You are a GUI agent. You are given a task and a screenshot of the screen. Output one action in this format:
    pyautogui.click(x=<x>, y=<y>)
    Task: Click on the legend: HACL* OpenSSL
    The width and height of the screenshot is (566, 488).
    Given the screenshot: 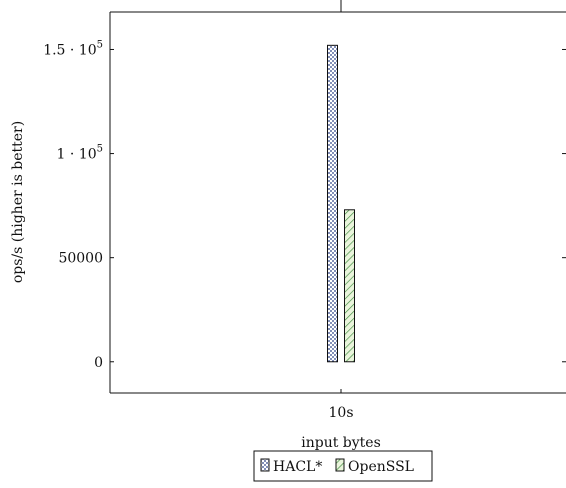 What is the action you would take?
    pyautogui.click(x=343, y=466)
    